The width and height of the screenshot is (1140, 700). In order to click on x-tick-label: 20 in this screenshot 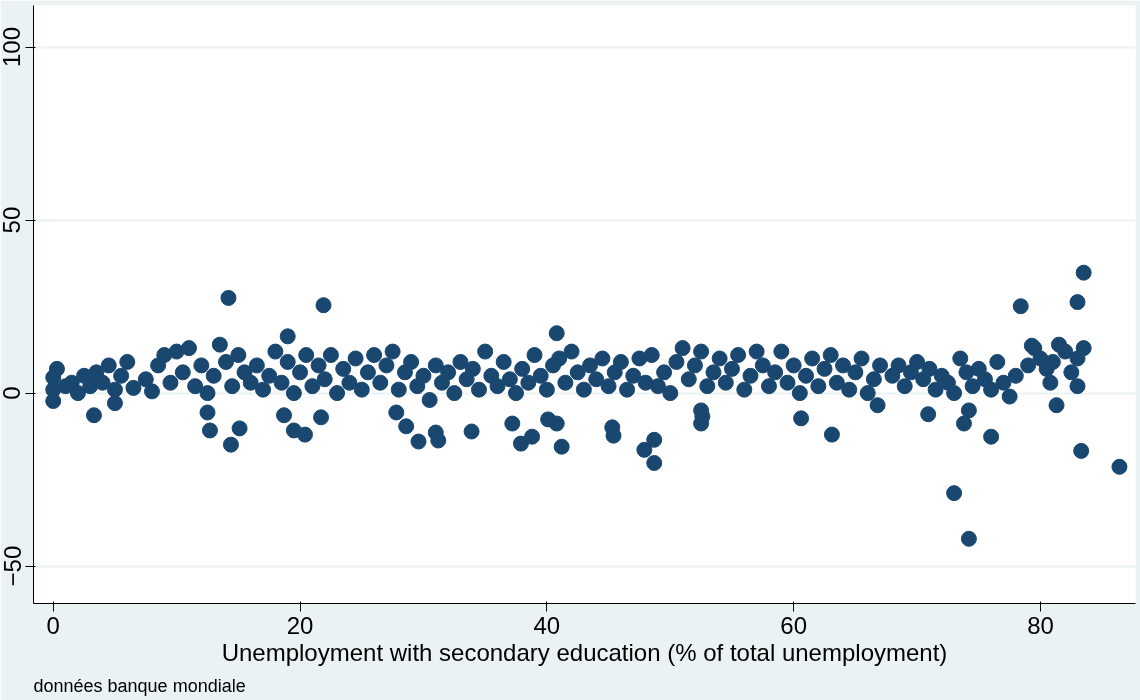, I will do `click(300, 625)`.